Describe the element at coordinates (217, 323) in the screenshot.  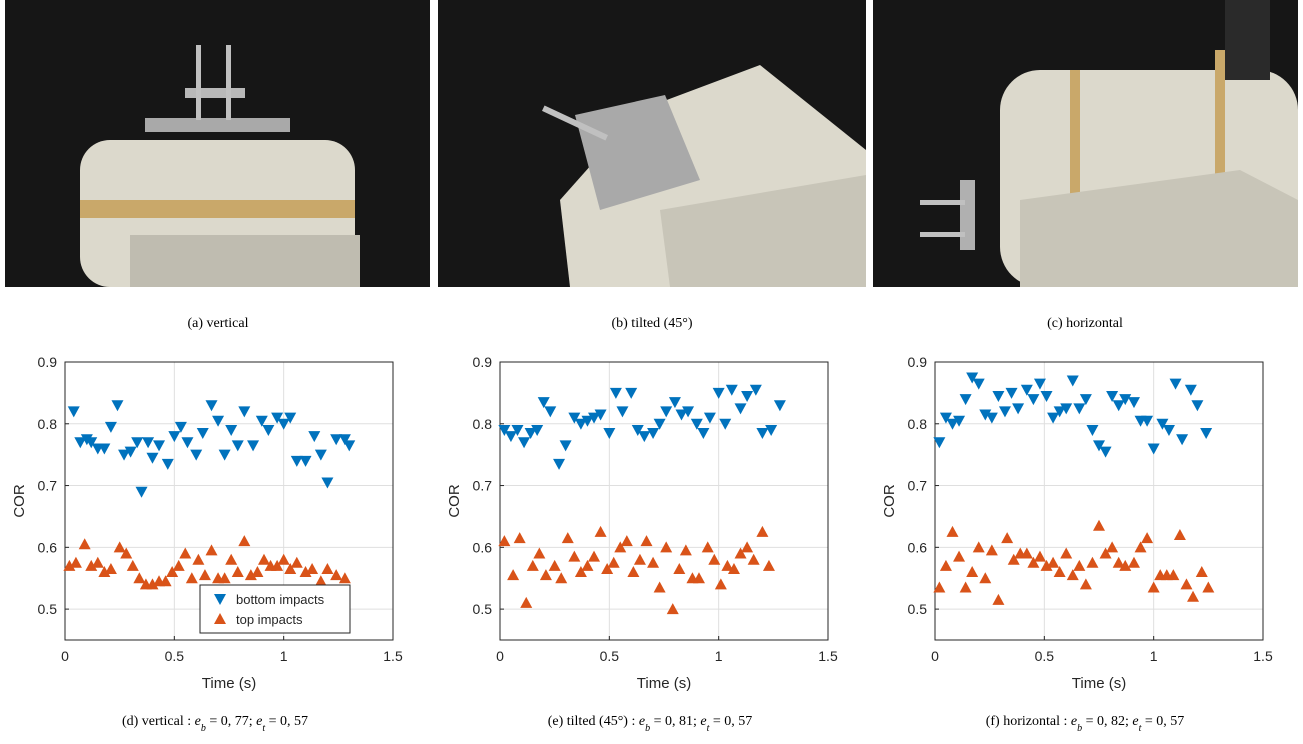
I see `photo-caption: (a) vertical` at that location.